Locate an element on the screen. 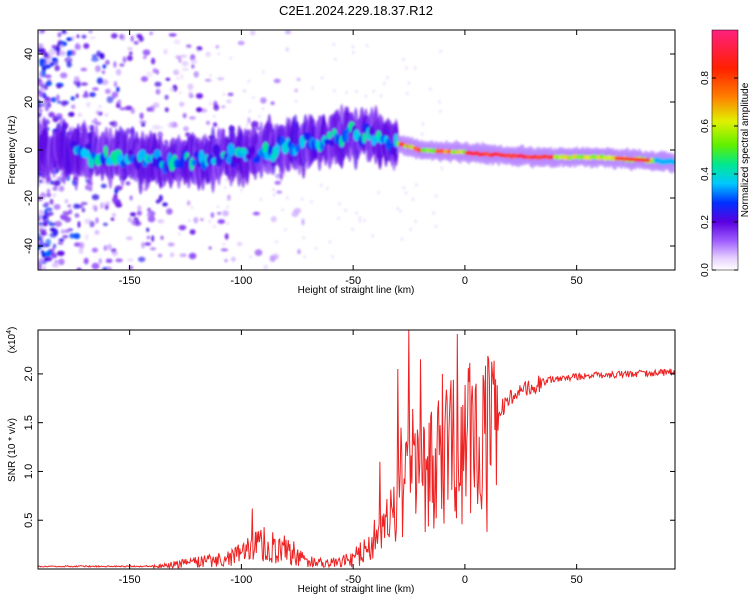  y-tick-label: 0 is located at coordinates (29, 150).